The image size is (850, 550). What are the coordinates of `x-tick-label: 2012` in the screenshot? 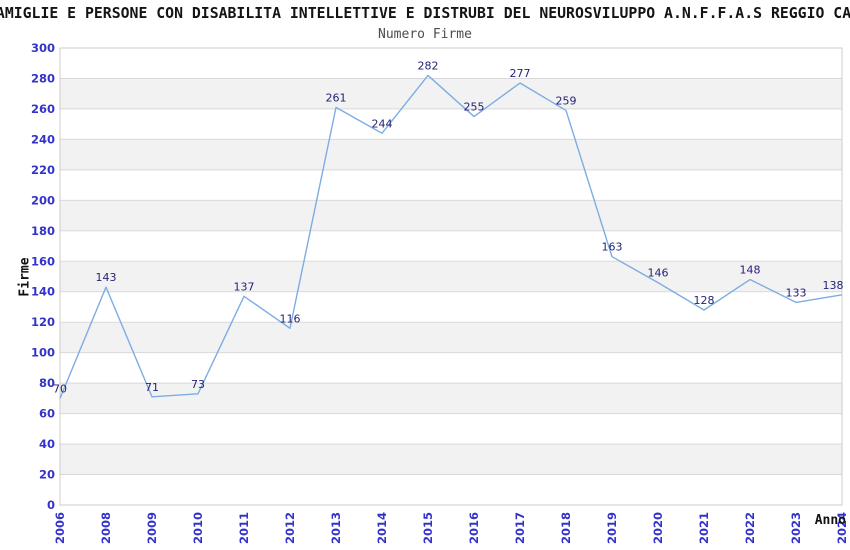 It's located at (290, 528).